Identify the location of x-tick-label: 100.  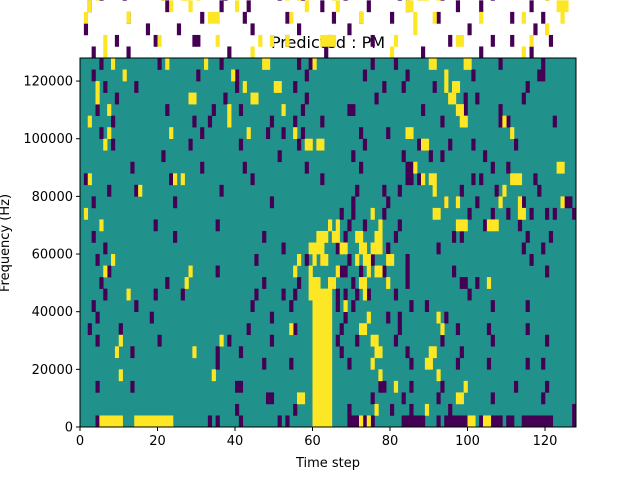
(467, 441).